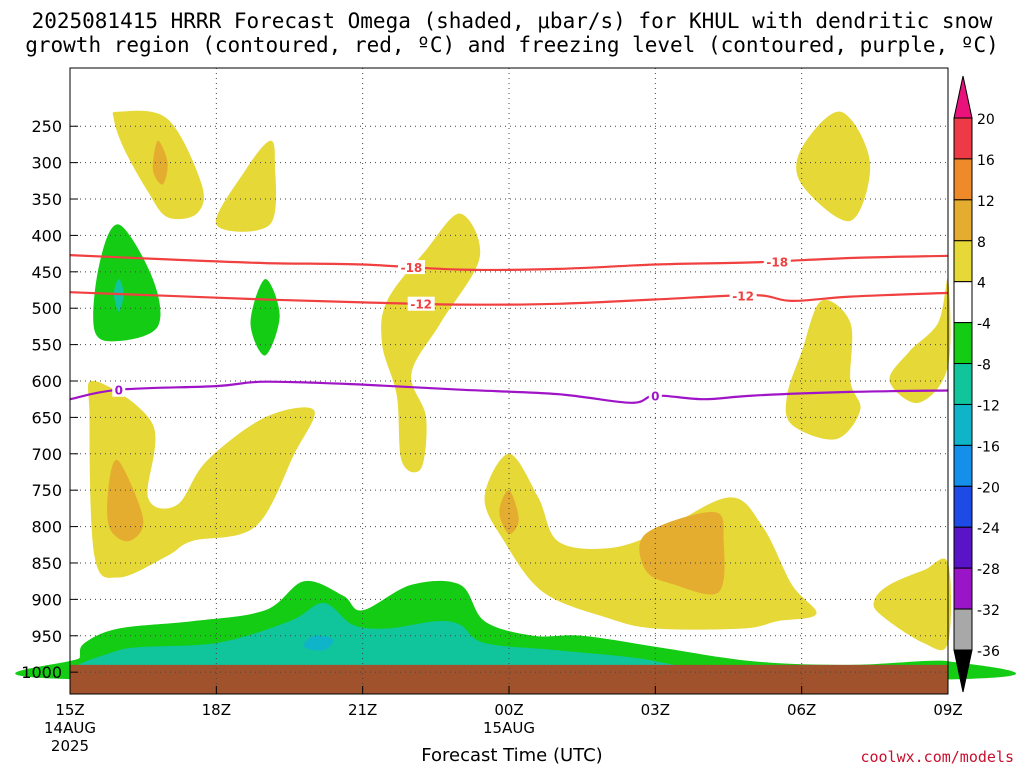 Image resolution: width=1024 pixels, height=768 pixels. I want to click on x-tick-label: 03Z, so click(655, 710).